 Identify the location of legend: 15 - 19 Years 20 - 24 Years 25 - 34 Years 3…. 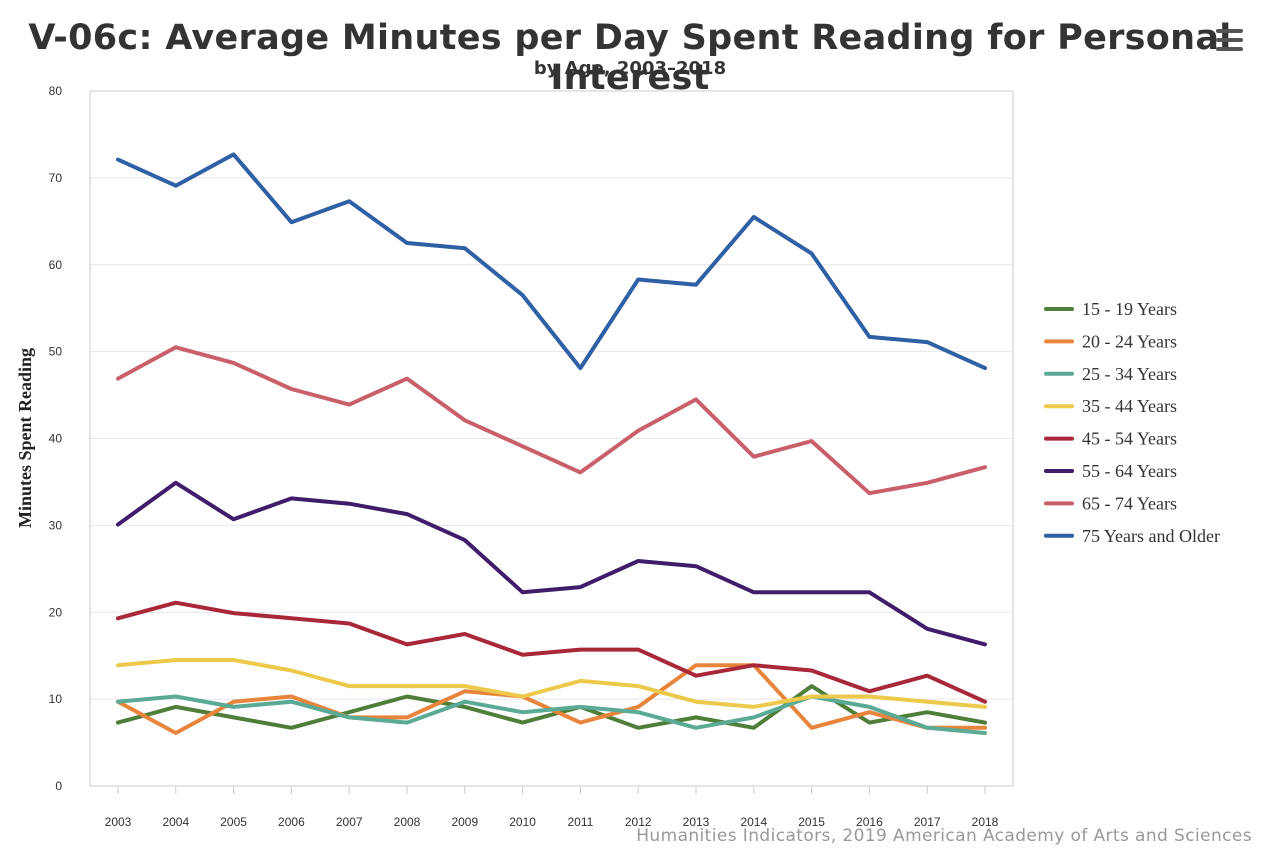
(1132, 422).